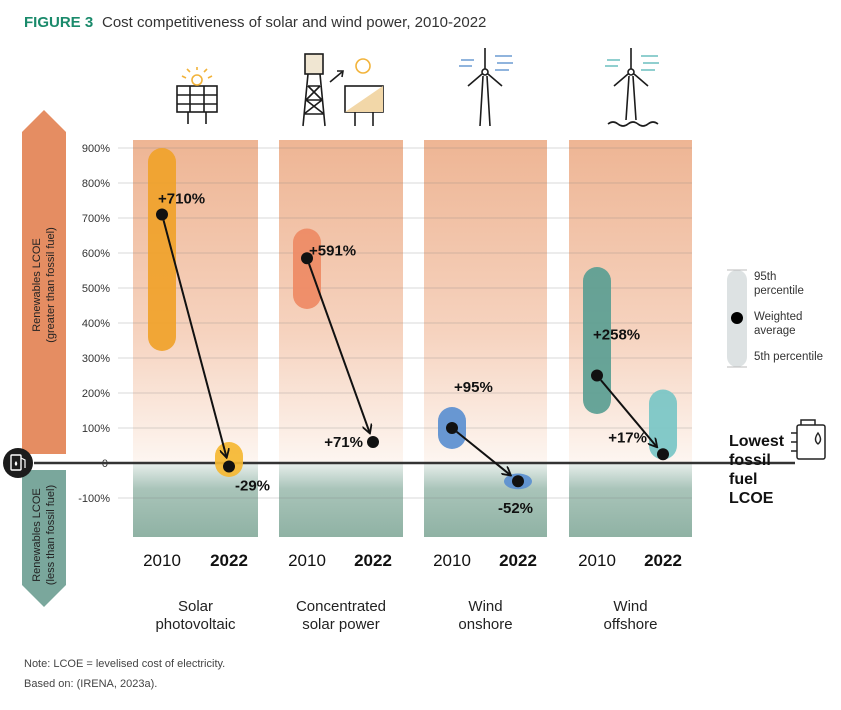 This screenshot has height=710, width=841. Describe the element at coordinates (486, 87) in the screenshot. I see `wind-onshore-icon` at that location.